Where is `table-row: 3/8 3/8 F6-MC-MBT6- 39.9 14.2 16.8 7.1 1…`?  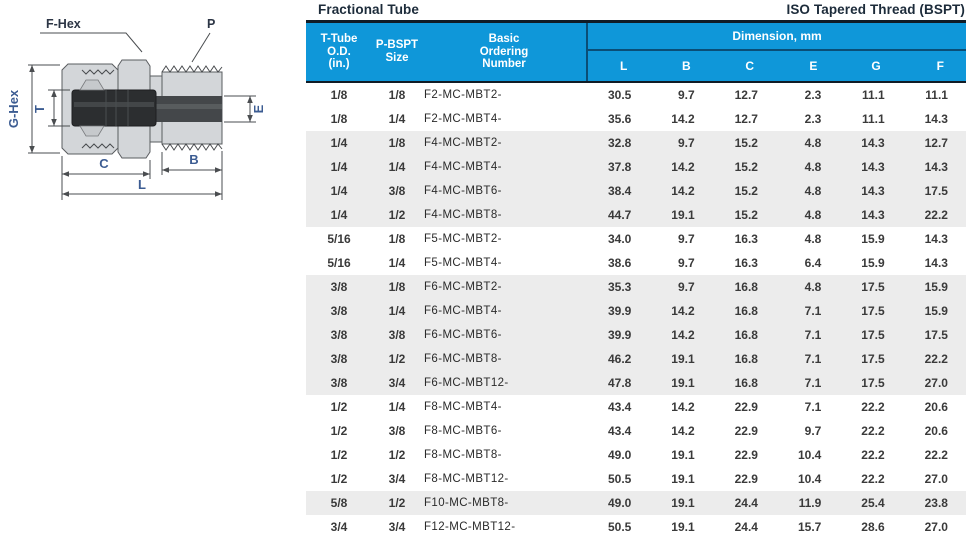
table-row: 3/8 3/8 F6-MC-MBT6- 39.9 14.2 16.8 7.1 1… is located at coordinates (636, 335).